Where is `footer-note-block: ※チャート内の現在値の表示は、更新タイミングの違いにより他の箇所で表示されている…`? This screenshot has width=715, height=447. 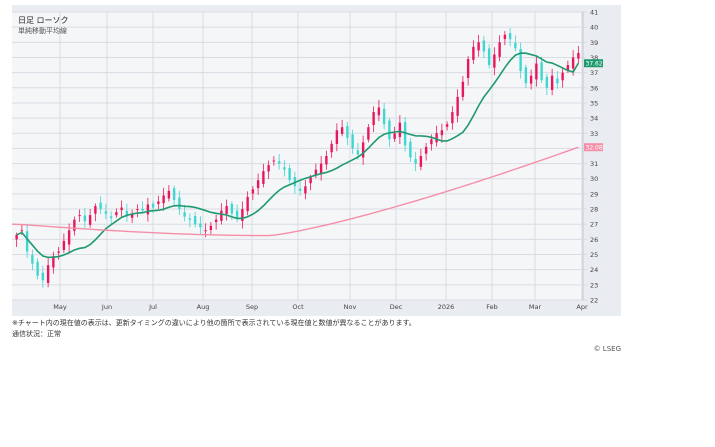
footer-note-block: ※チャート内の現在値の表示は、更新タイミングの違いにより他の箇所で表示されている… is located at coordinates (214, 329).